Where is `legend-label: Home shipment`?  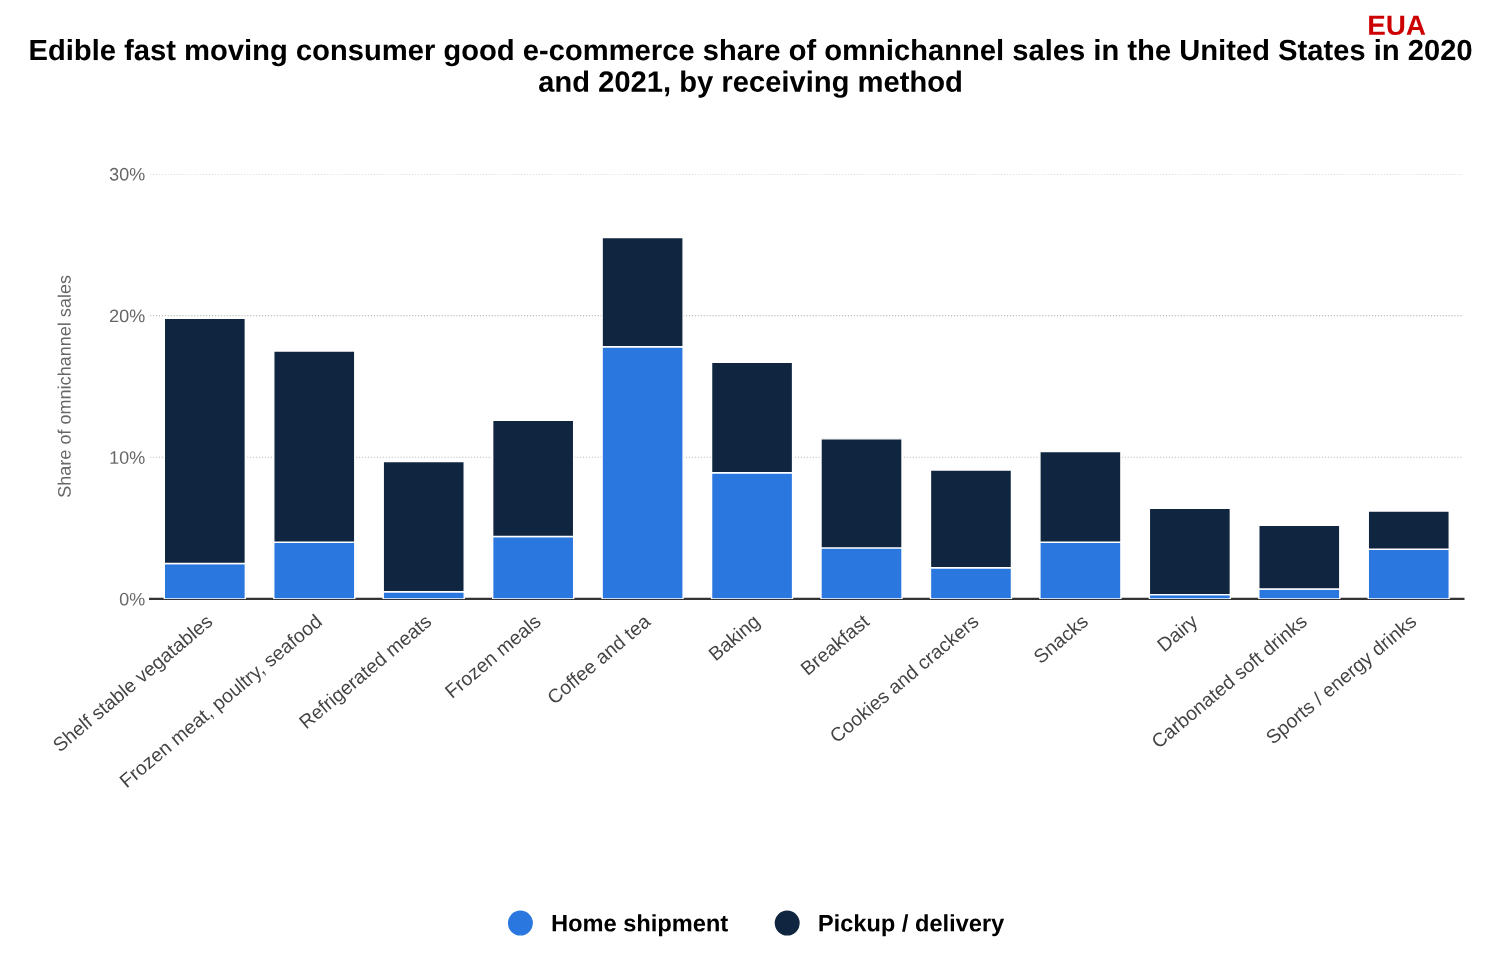
legend-label: Home shipment is located at coordinates (640, 925).